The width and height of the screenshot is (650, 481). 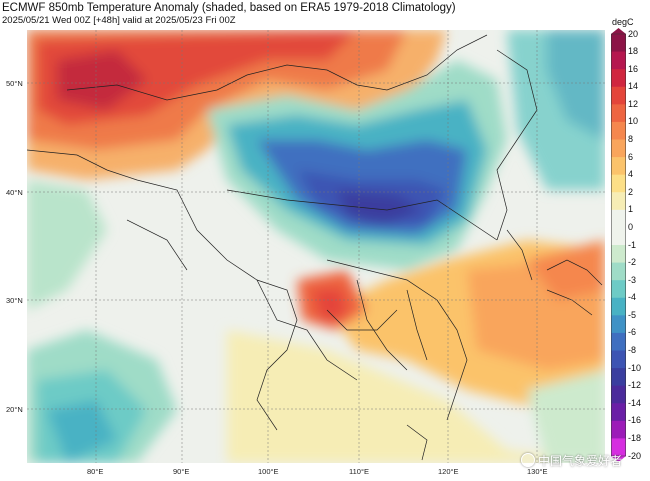 What do you see at coordinates (623, 22) in the screenshot?
I see `colorbar-unit: degC` at bounding box center [623, 22].